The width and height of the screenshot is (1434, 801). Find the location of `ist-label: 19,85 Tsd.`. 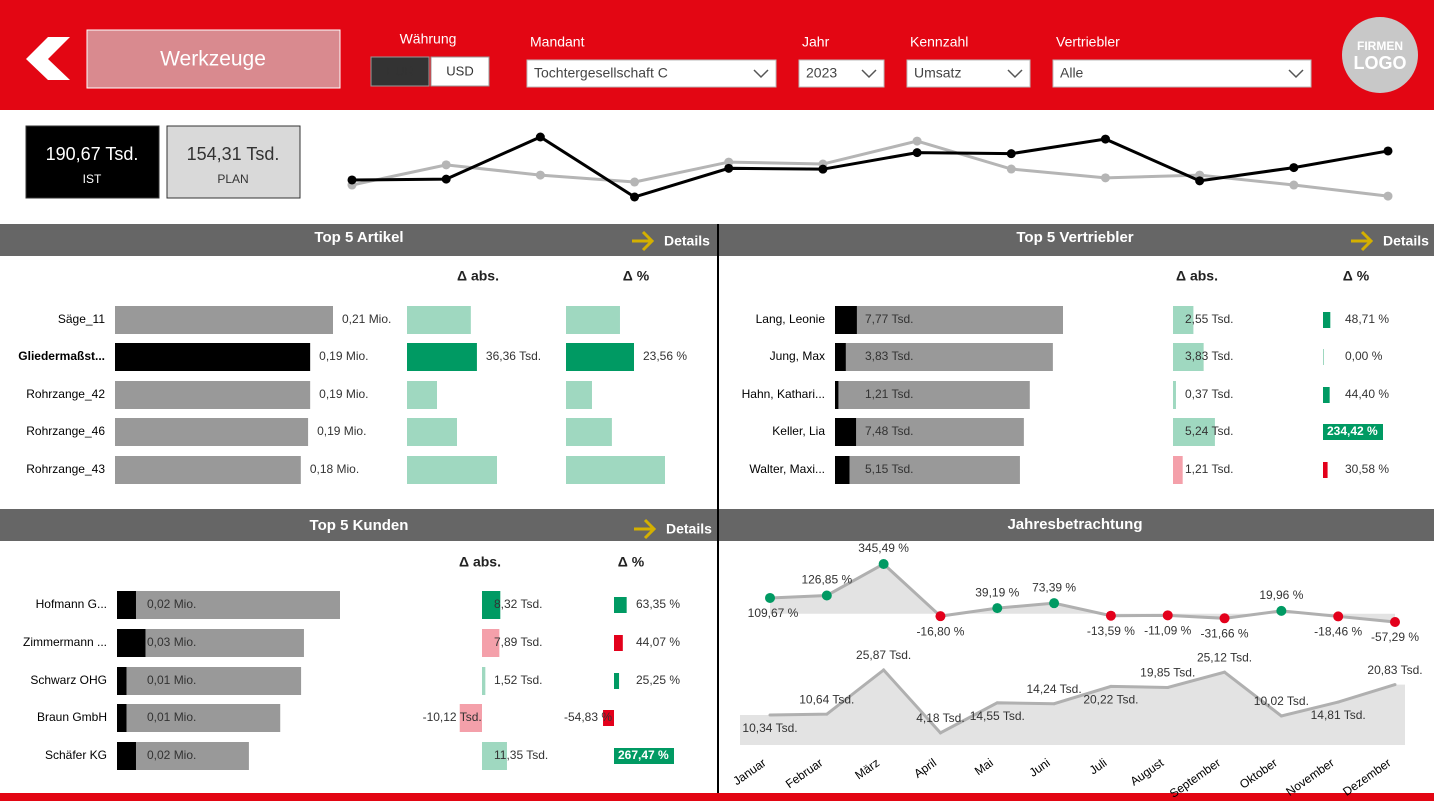

ist-label: 19,85 Tsd. is located at coordinates (1167, 673).